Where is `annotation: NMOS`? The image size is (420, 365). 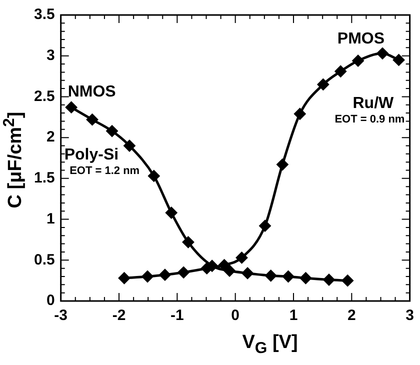
annotation: NMOS is located at coordinates (92, 92).